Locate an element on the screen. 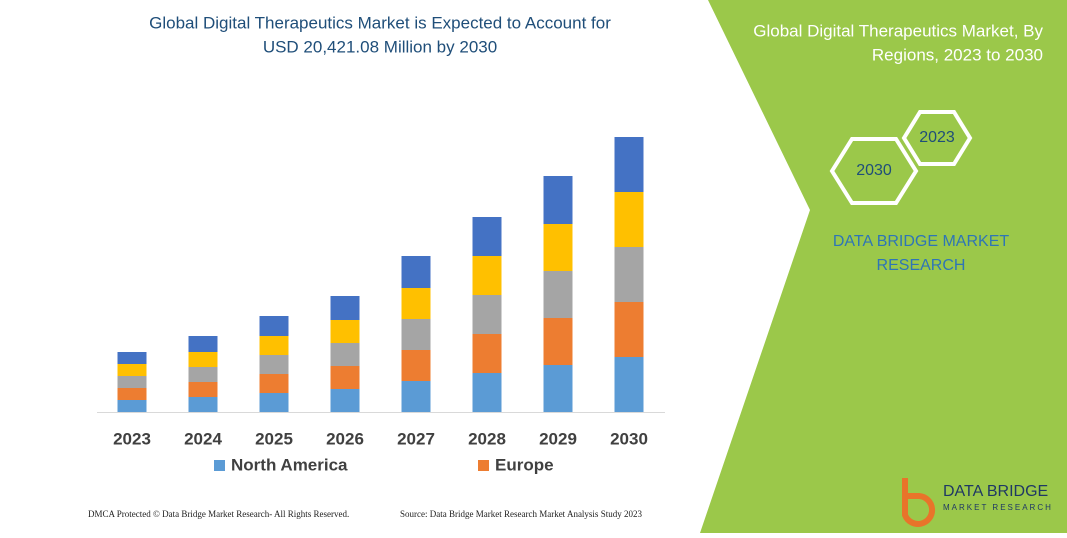  x-tick-label: 2025 is located at coordinates (274, 438).